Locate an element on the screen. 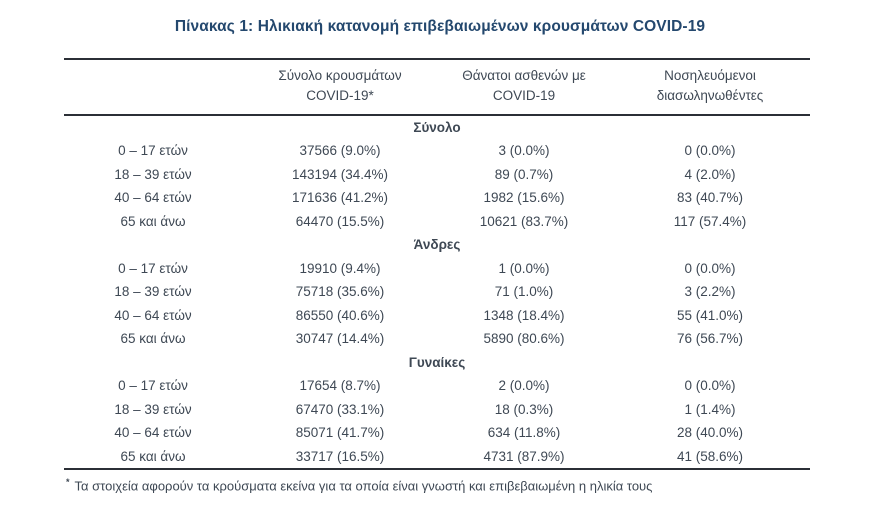  intubated-value: 83 (40.7%) is located at coordinates (710, 198).